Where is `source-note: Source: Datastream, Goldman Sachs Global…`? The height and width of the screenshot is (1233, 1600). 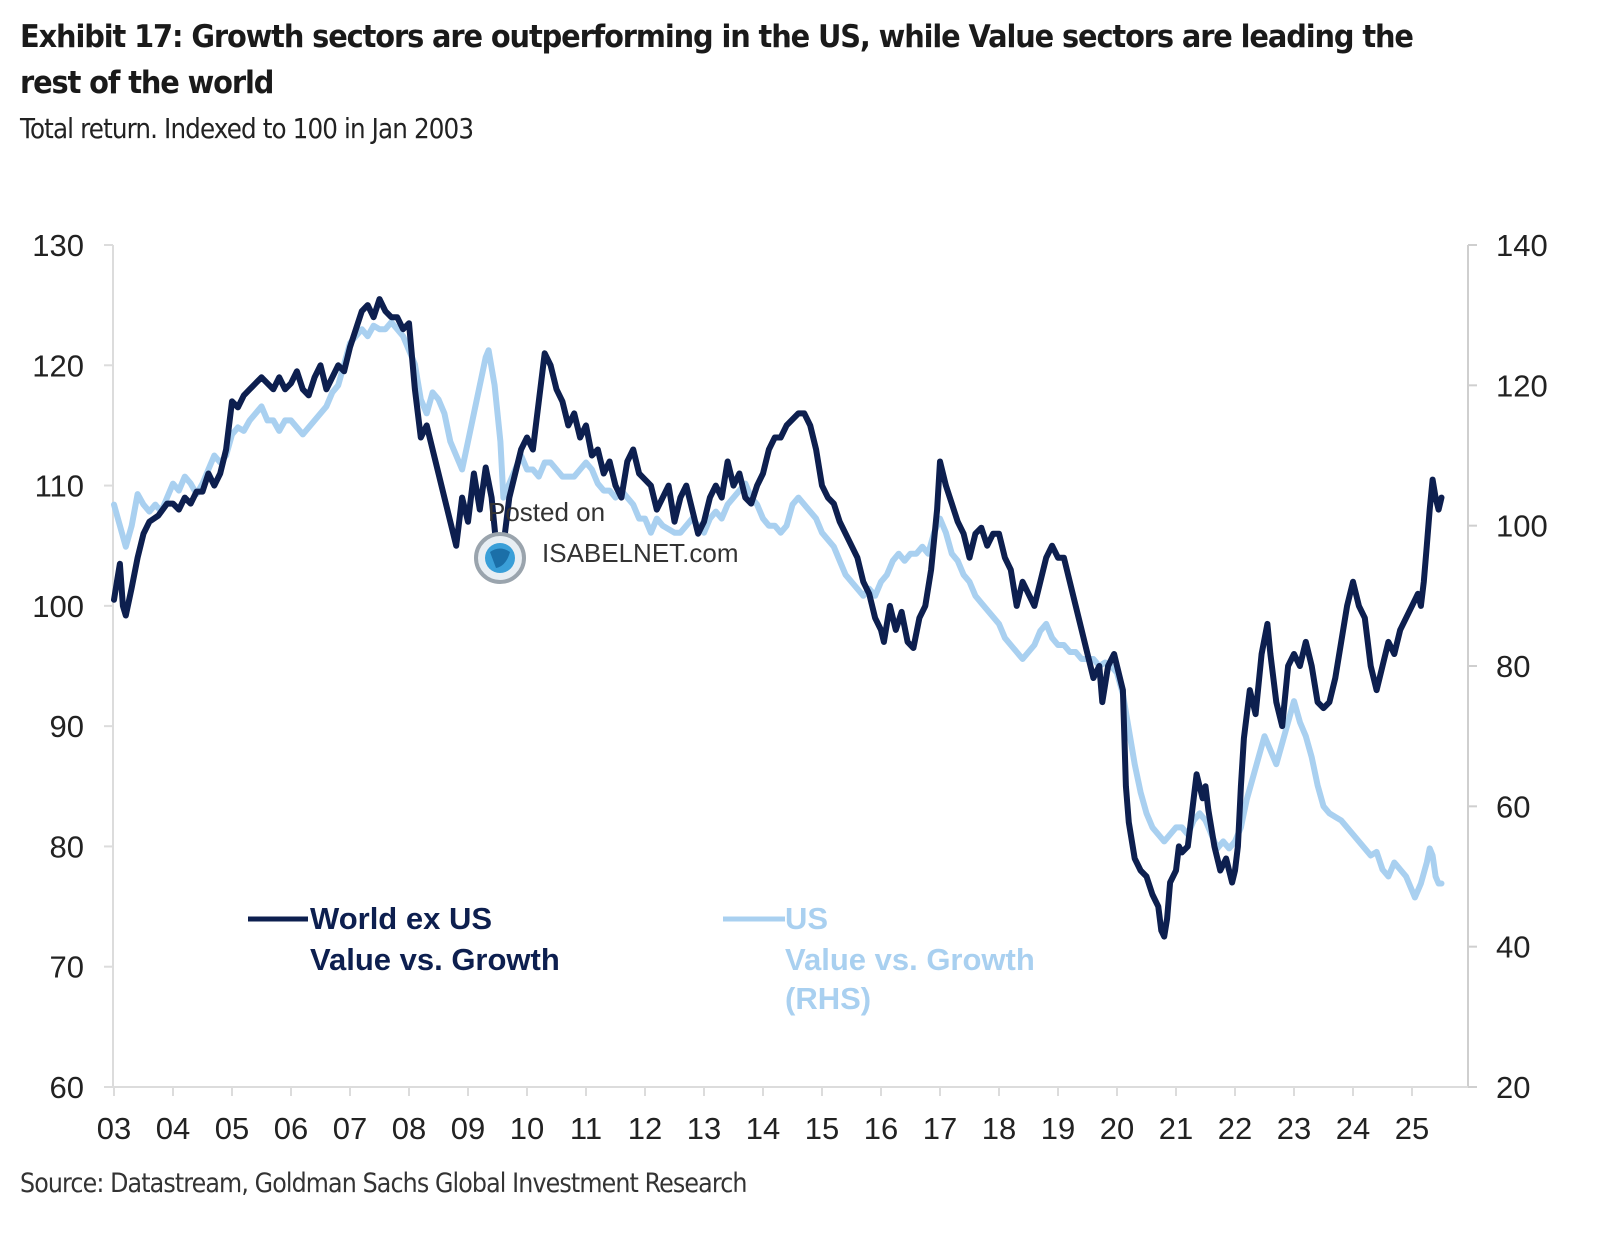
source-note: Source: Datastream, Goldman Sachs Global… is located at coordinates (383, 1183).